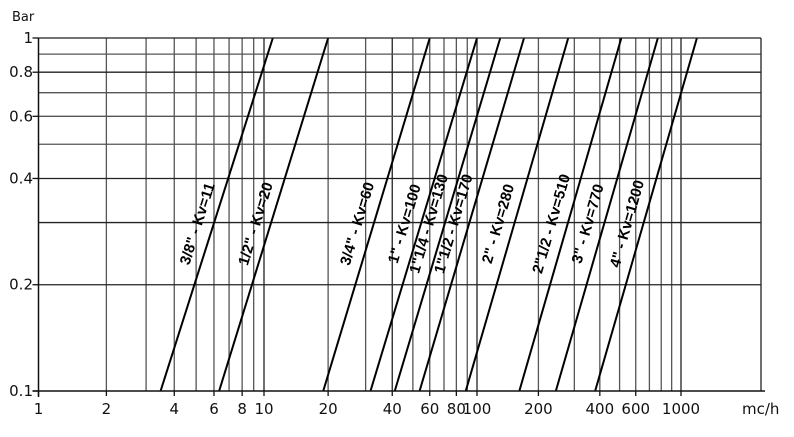  I want to click on x-tick-label: 400, so click(599, 409).